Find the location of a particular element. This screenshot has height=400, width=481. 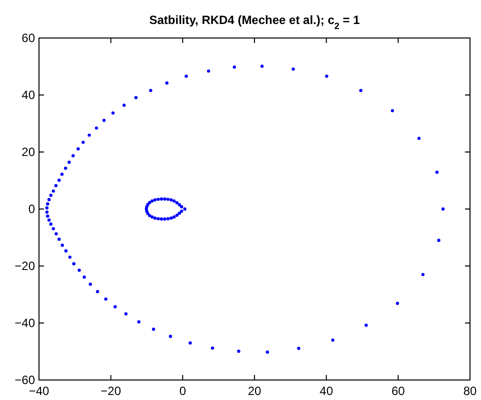

x-tick-label: 0 is located at coordinates (182, 391).